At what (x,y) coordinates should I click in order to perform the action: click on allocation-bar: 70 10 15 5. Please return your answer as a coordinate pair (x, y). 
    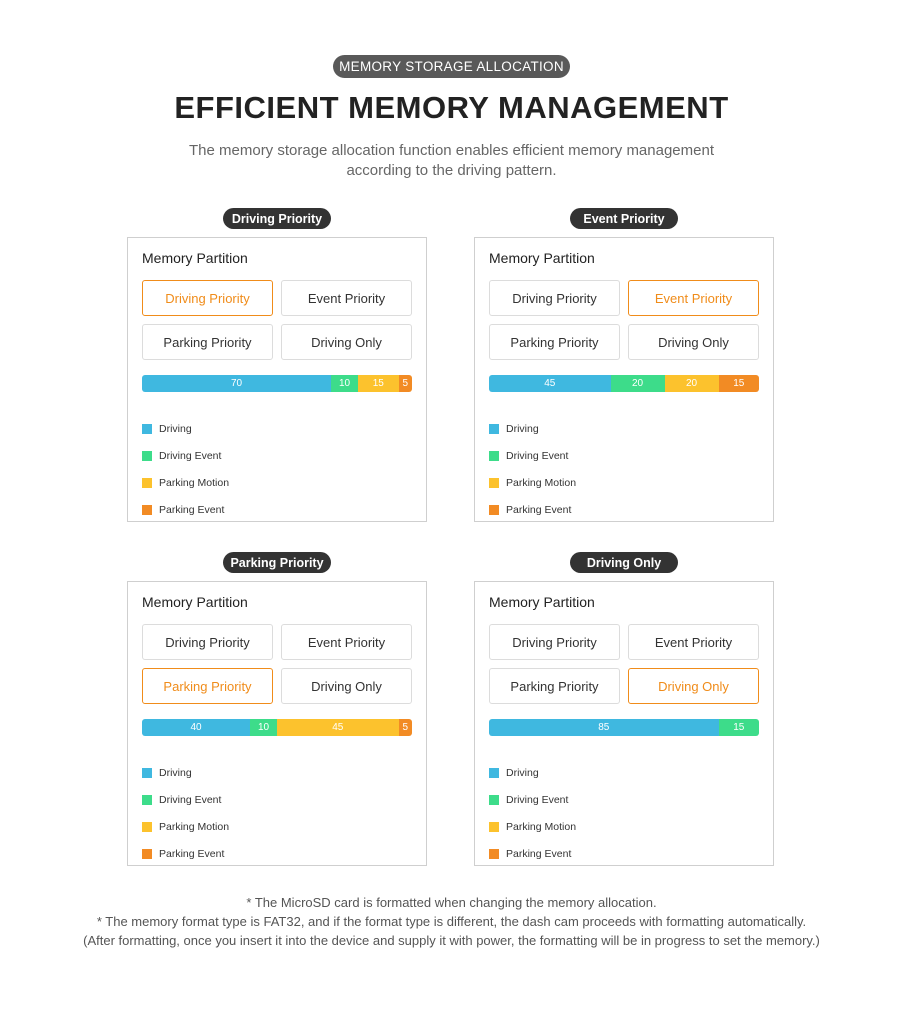
    Looking at the image, I should click on (277, 383).